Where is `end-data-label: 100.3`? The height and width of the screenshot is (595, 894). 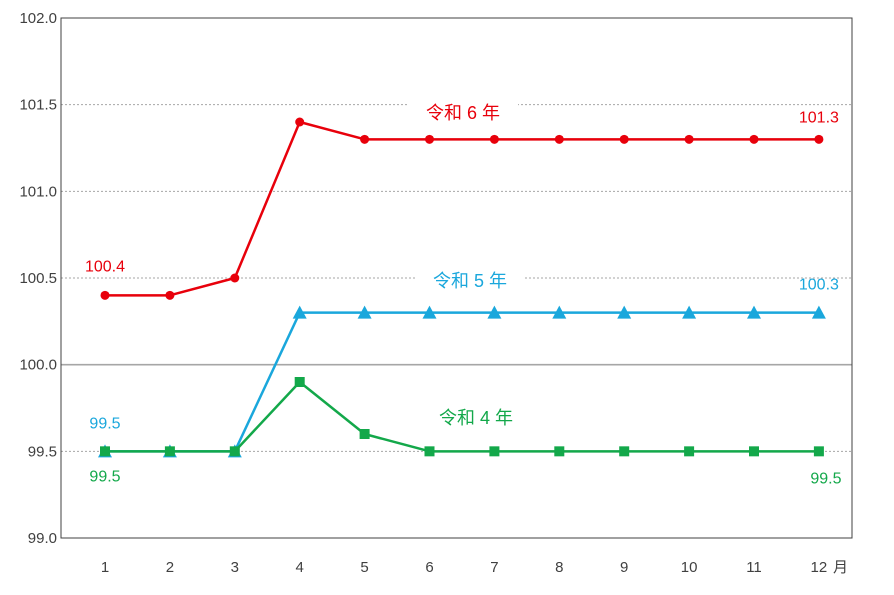
end-data-label: 100.3 is located at coordinates (819, 285).